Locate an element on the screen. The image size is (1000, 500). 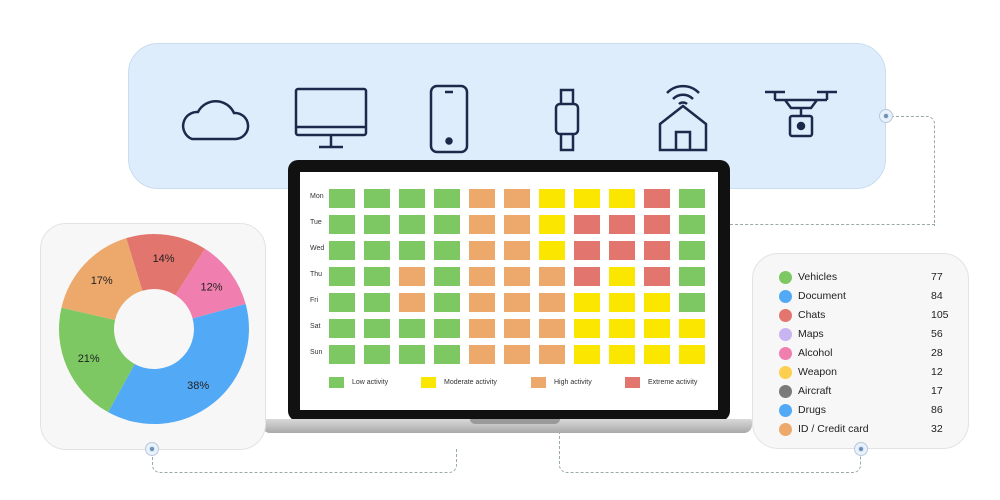
day-label: Sat is located at coordinates (315, 326).